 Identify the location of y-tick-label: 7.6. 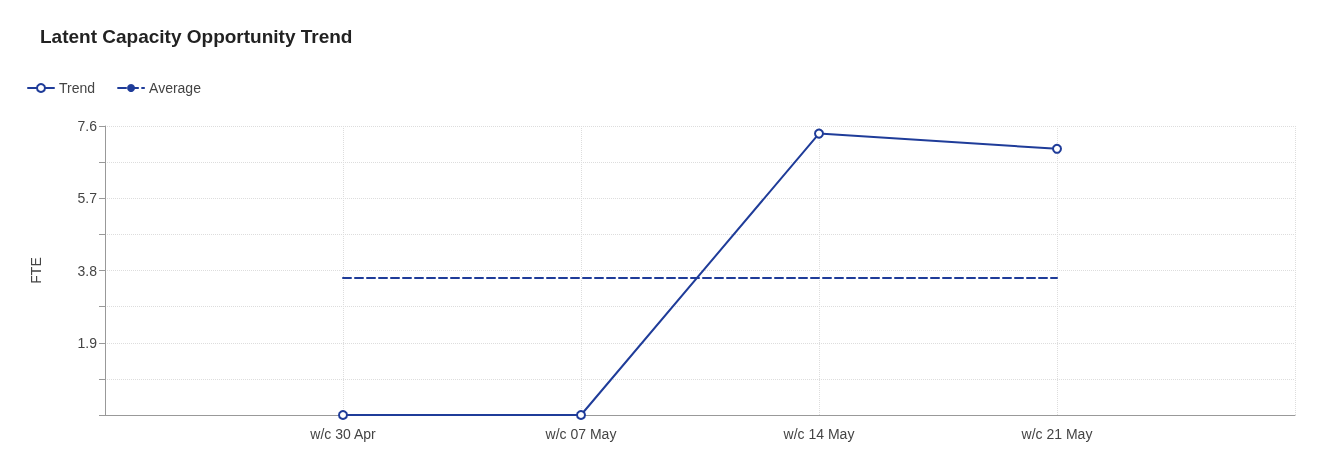
(87, 126).